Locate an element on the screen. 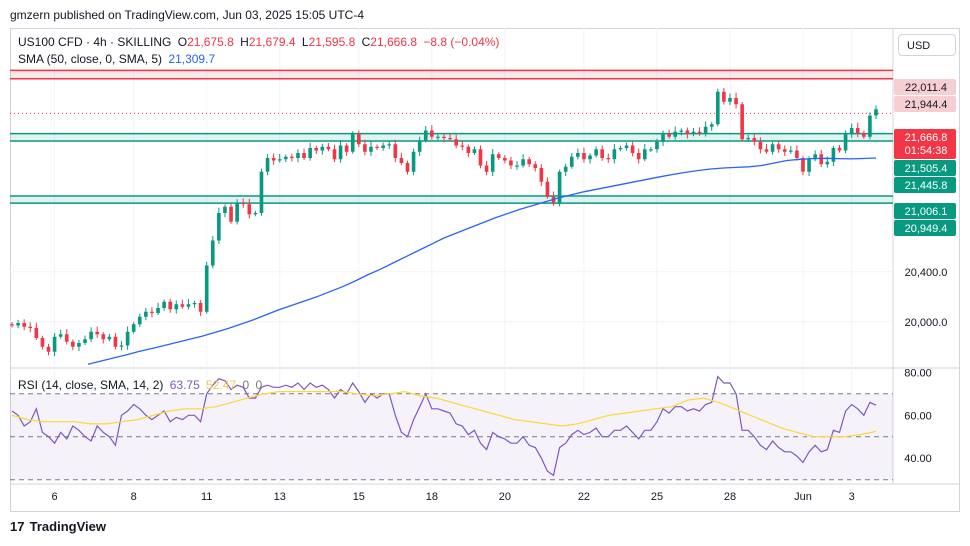 The width and height of the screenshot is (970, 546). support-2-bottom-label: 20,949.4 is located at coordinates (925, 228).